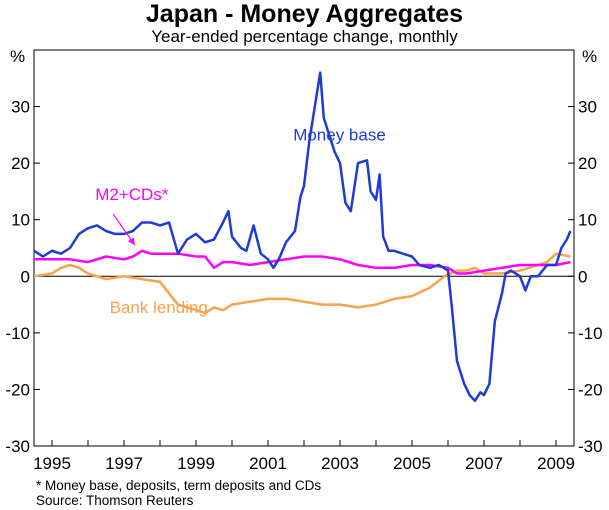 The height and width of the screenshot is (510, 609). What do you see at coordinates (589, 56) in the screenshot?
I see `y-unit-right: %` at bounding box center [589, 56].